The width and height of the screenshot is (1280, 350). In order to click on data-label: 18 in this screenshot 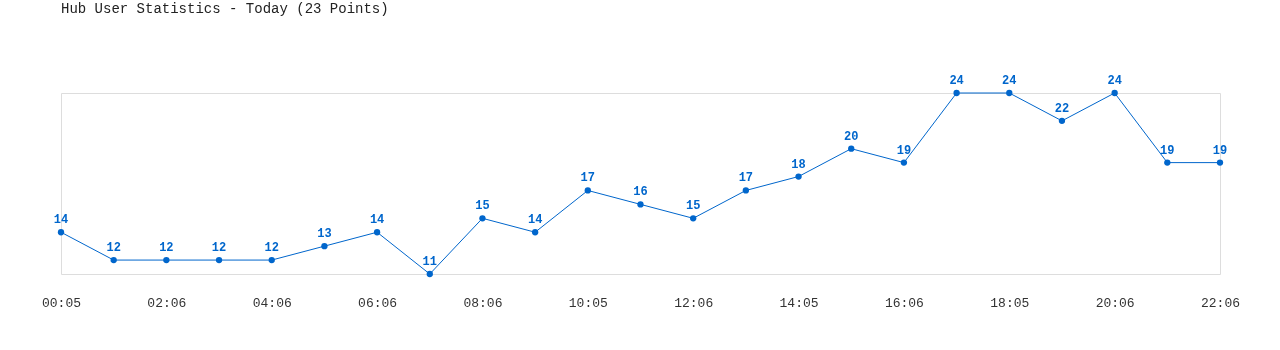, I will do `click(798, 164)`.